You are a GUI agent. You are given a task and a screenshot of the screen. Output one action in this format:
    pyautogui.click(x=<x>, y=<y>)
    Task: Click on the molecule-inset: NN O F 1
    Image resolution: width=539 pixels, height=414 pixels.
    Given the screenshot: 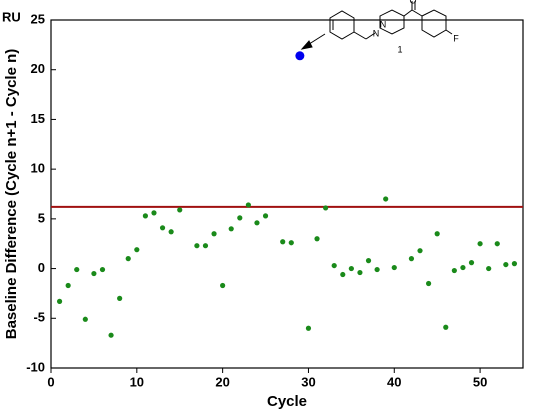 What is the action you would take?
    pyautogui.click(x=379, y=27)
    